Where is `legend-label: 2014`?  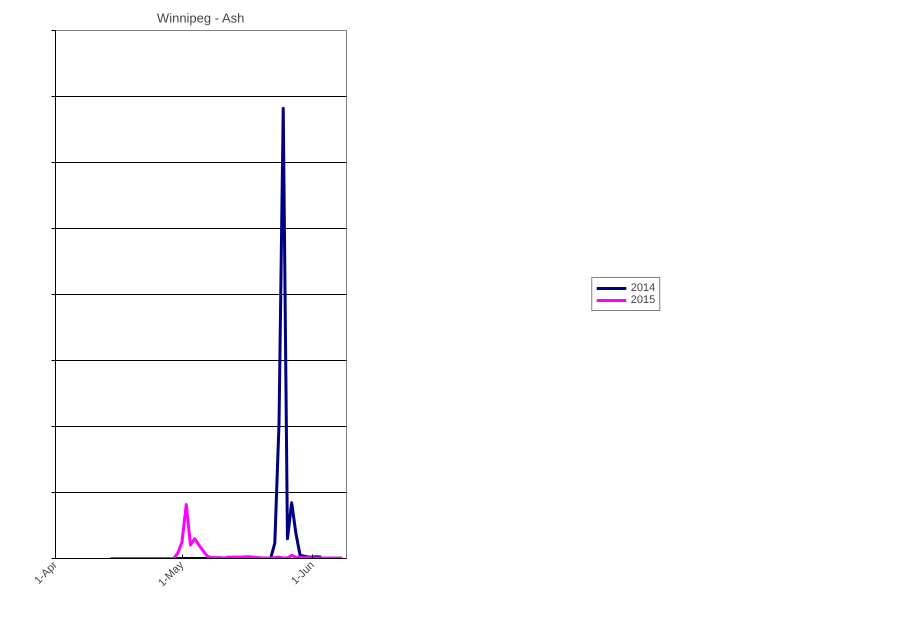 legend-label: 2014 is located at coordinates (643, 288).